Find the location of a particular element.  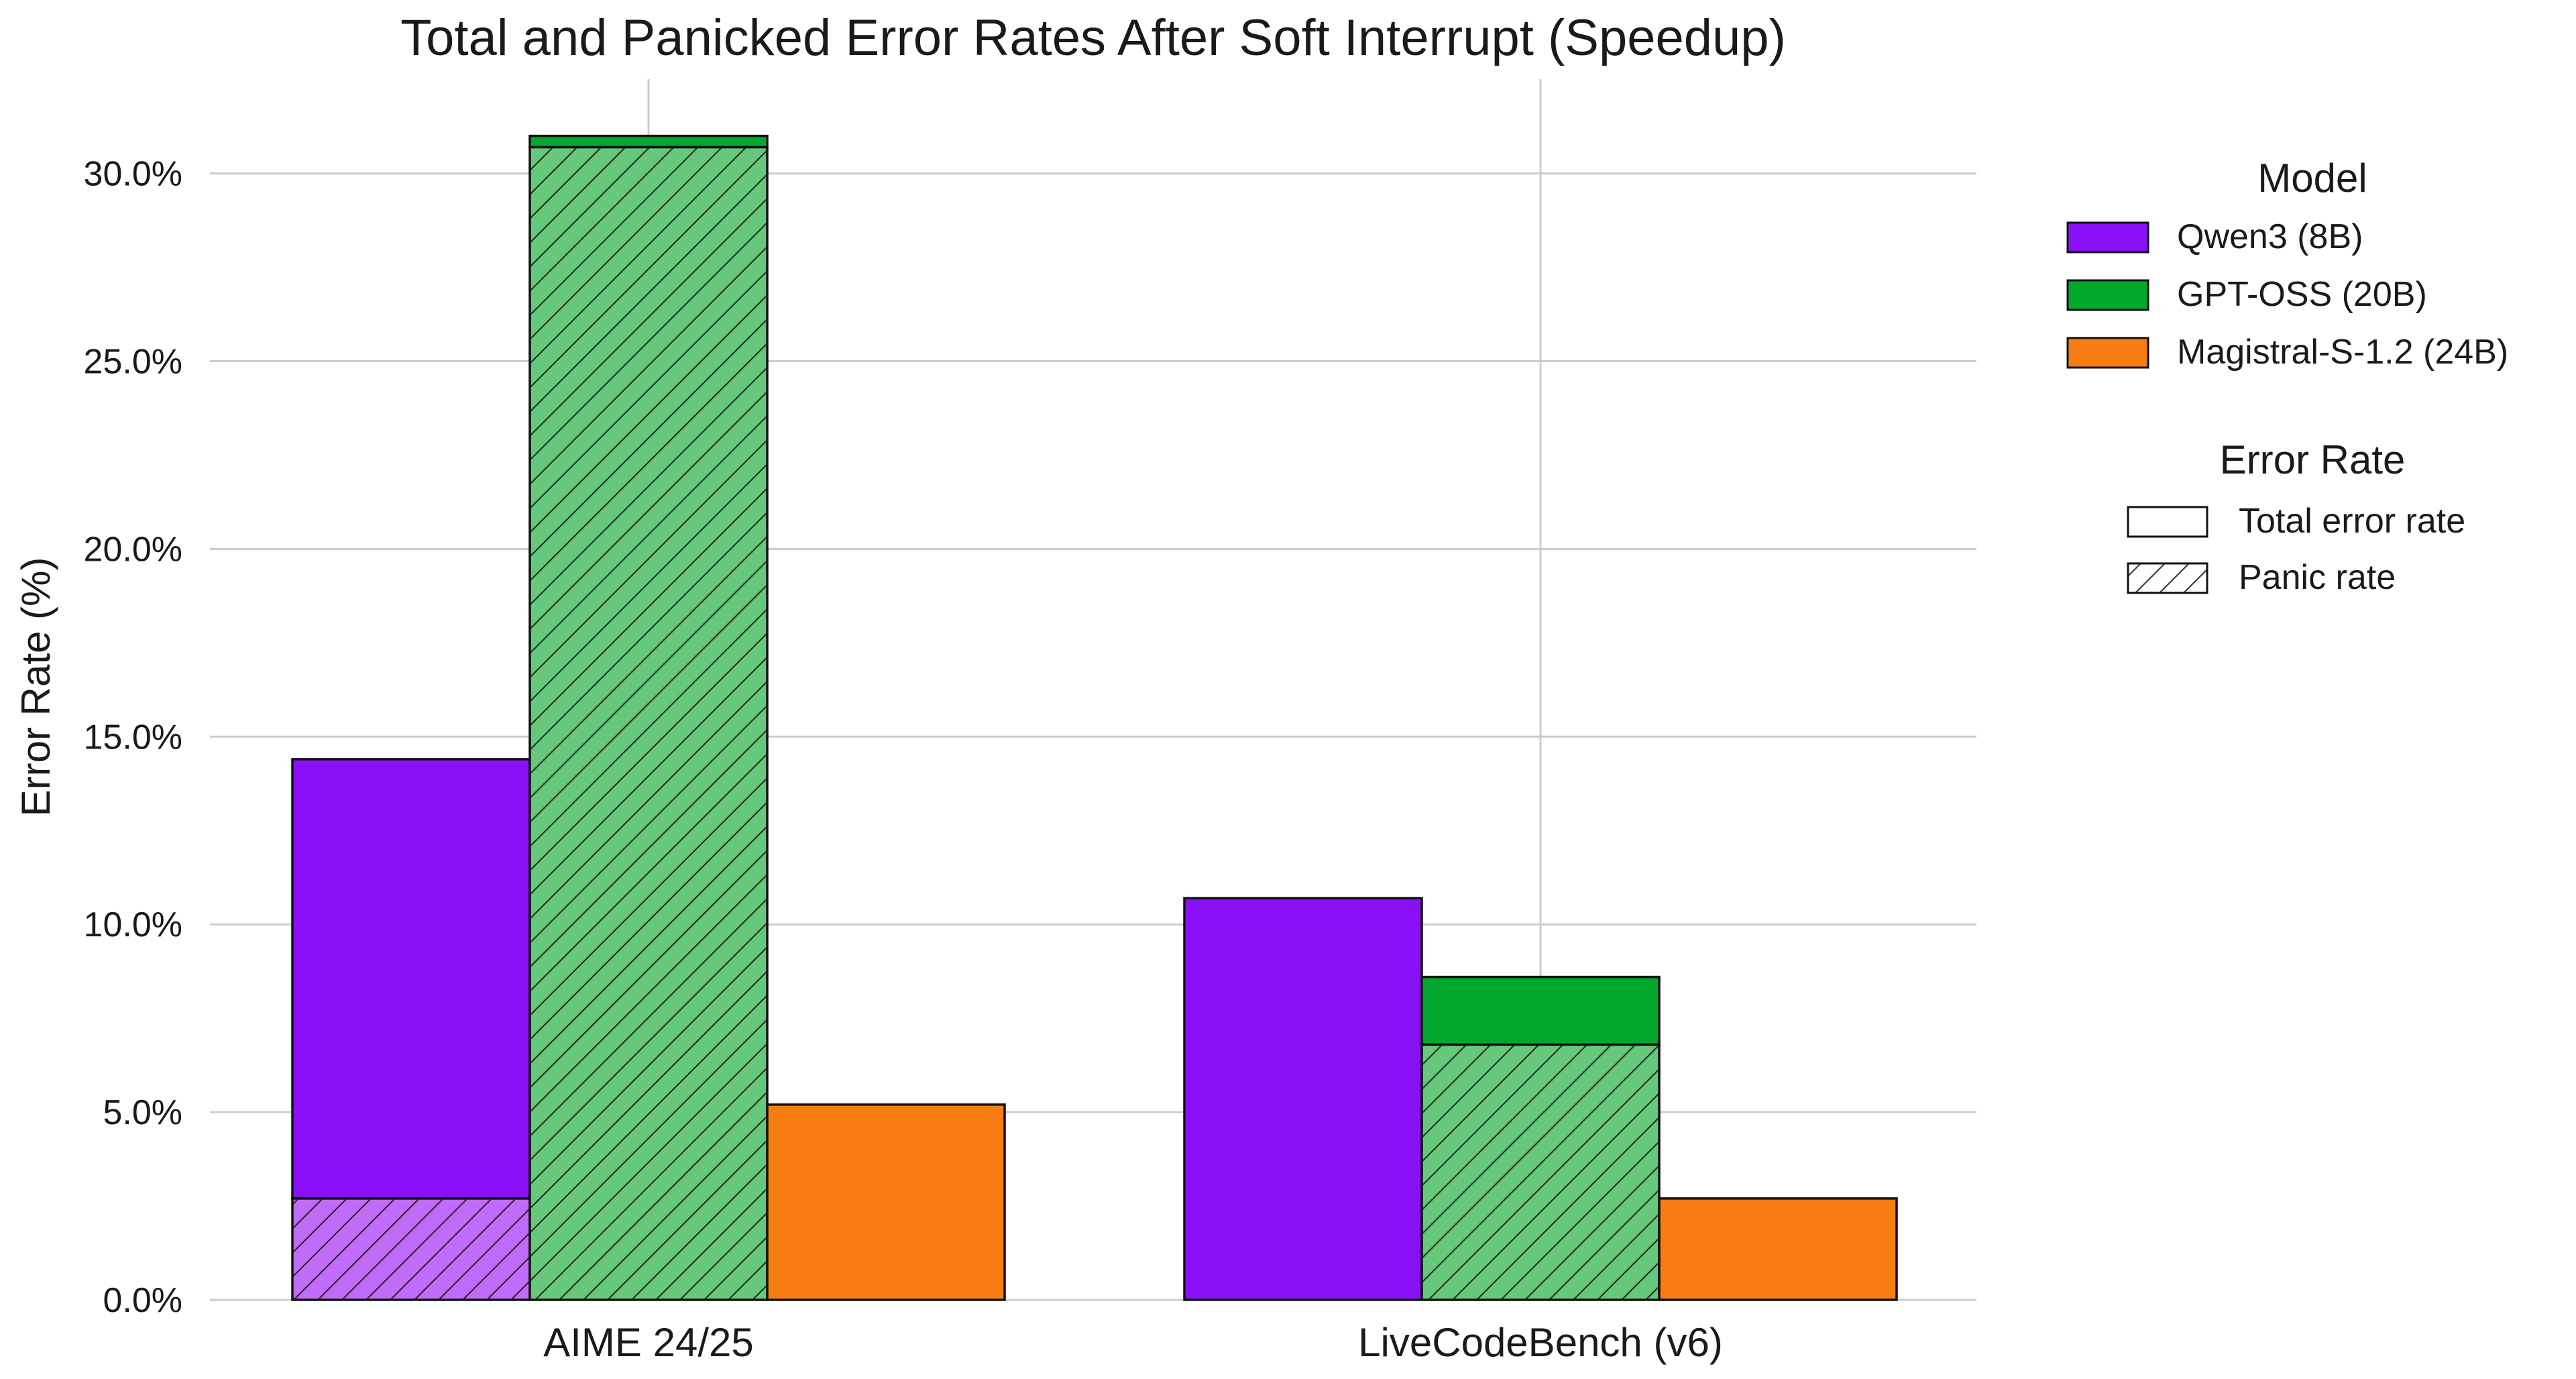

y-tick-label: 25.0% is located at coordinates (133, 362).